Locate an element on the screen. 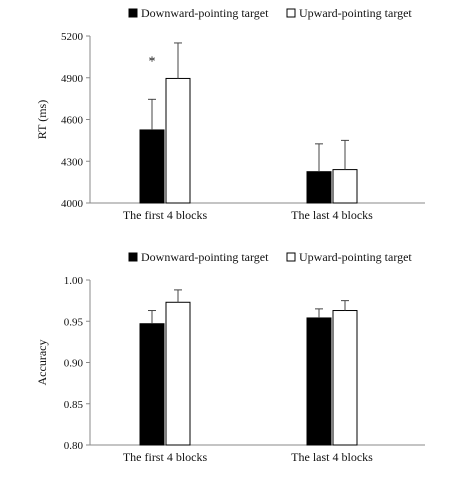  y-axis-title: Accuracy is located at coordinates (42, 363).